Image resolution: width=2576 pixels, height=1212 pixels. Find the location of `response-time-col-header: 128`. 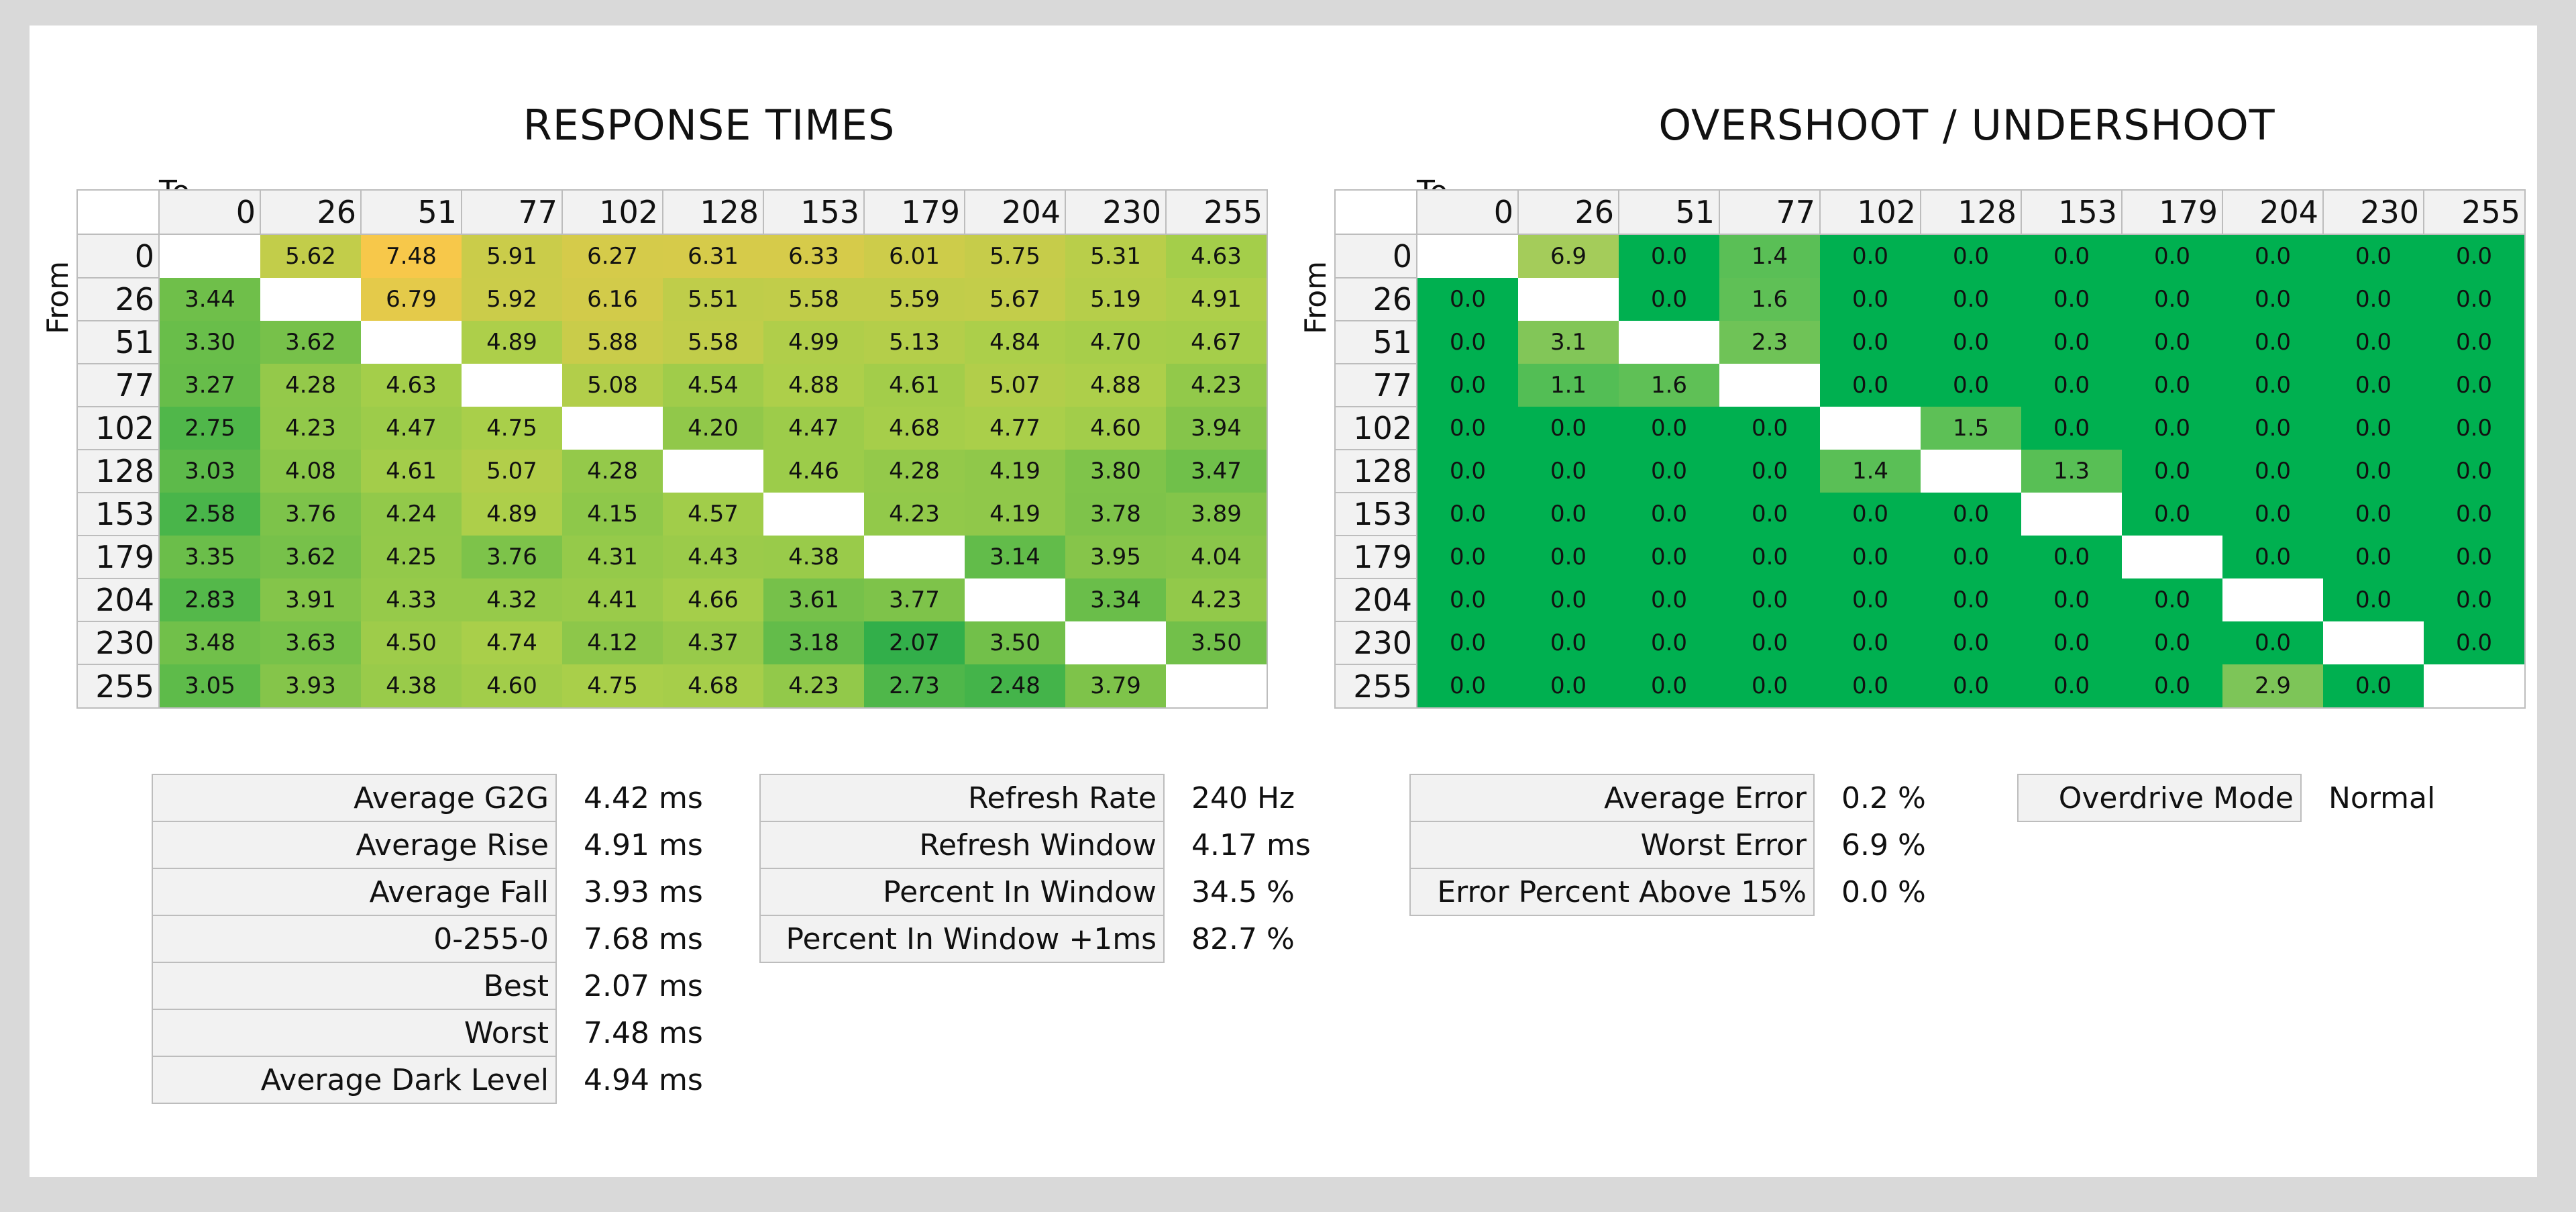

response-time-col-header: 128 is located at coordinates (713, 212).